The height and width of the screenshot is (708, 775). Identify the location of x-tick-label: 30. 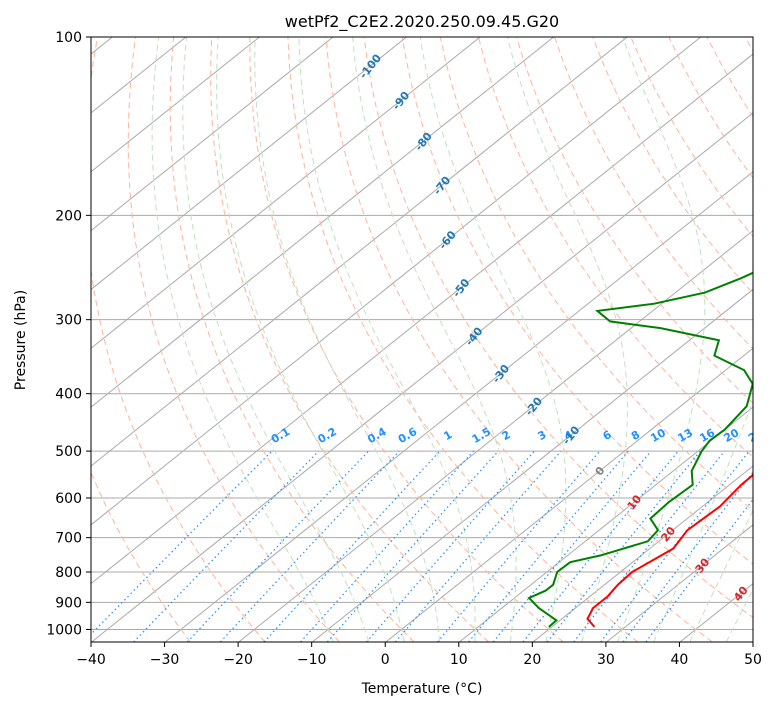
(606, 660).